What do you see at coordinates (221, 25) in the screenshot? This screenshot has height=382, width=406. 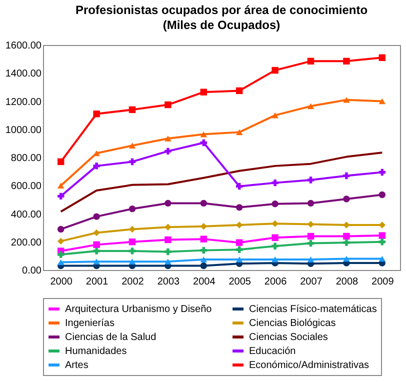 I see `chart-subtitle: (Miles de Ocupados)` at bounding box center [221, 25].